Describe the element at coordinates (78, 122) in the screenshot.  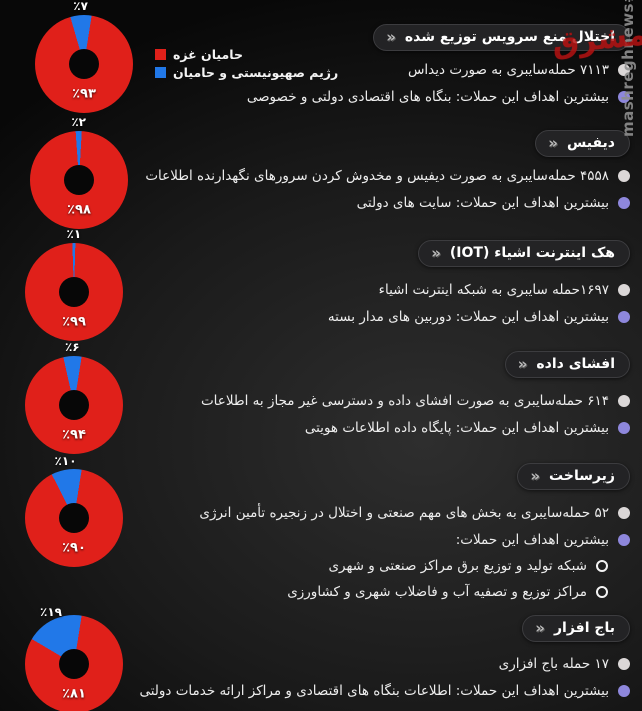
I see `minor-slice-label: ٪۲` at that location.